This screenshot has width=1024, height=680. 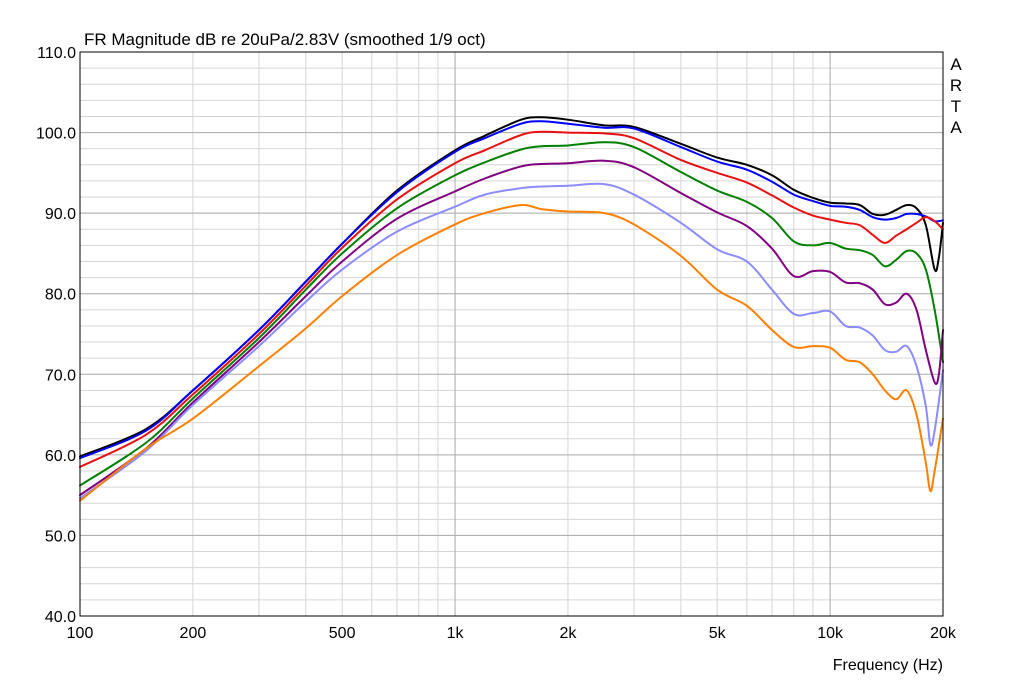 I want to click on y-tick-label: 60.0, so click(x=60, y=456).